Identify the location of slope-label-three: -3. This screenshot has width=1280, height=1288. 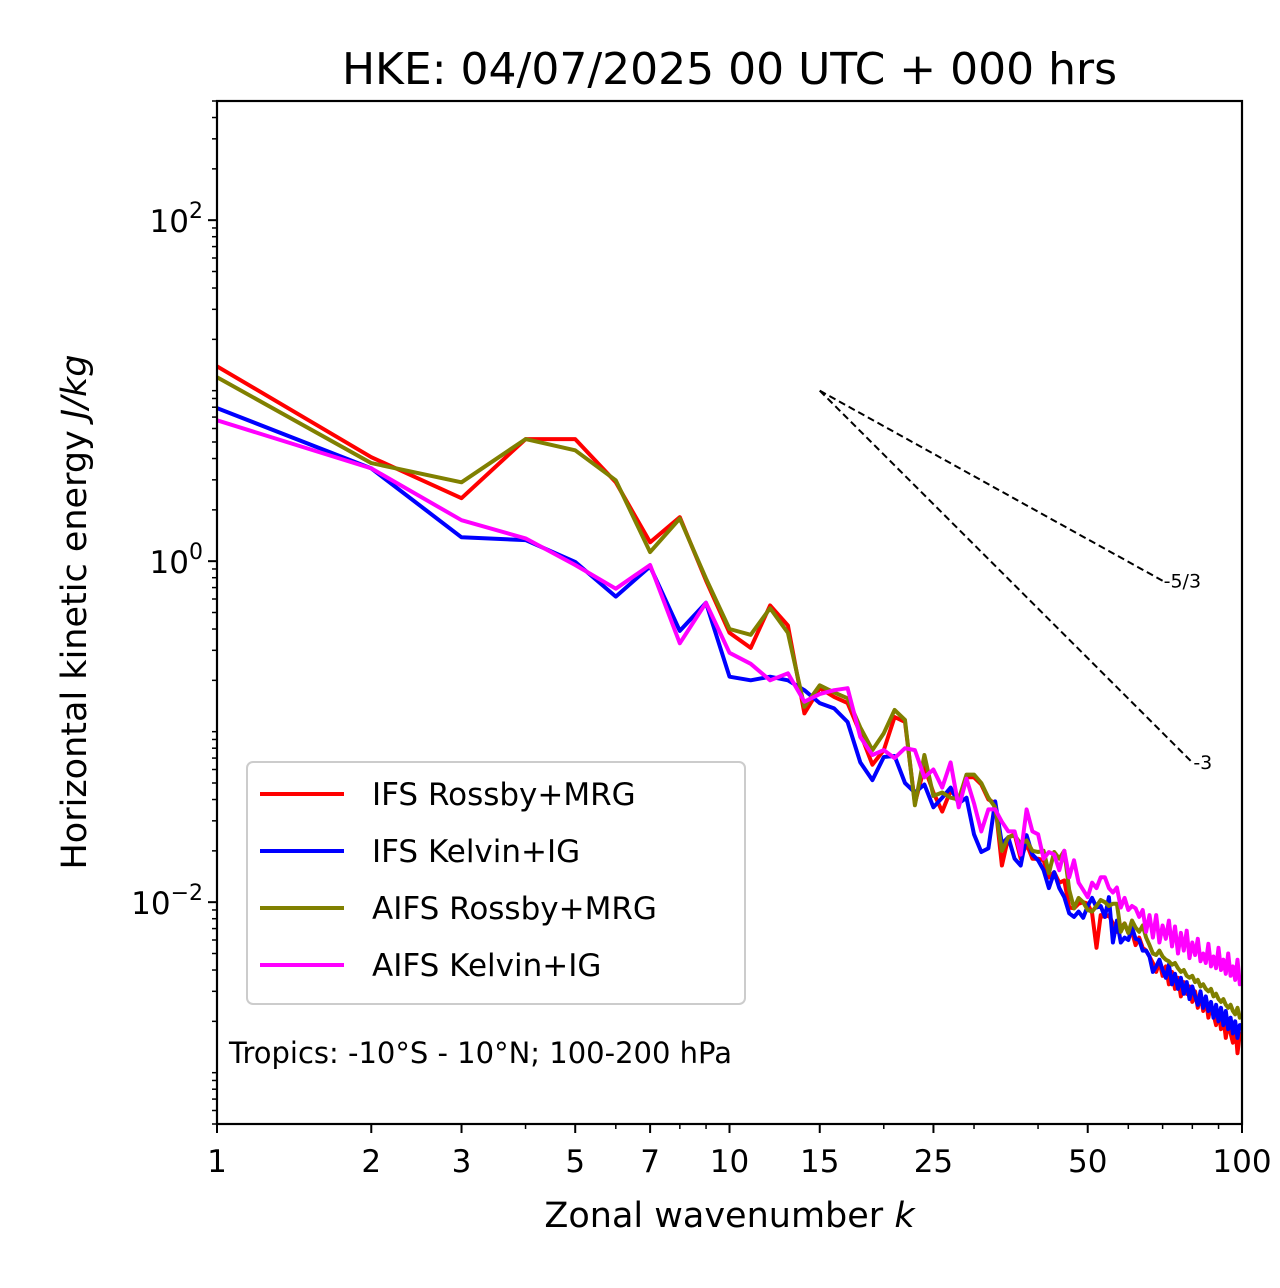
(1202, 763).